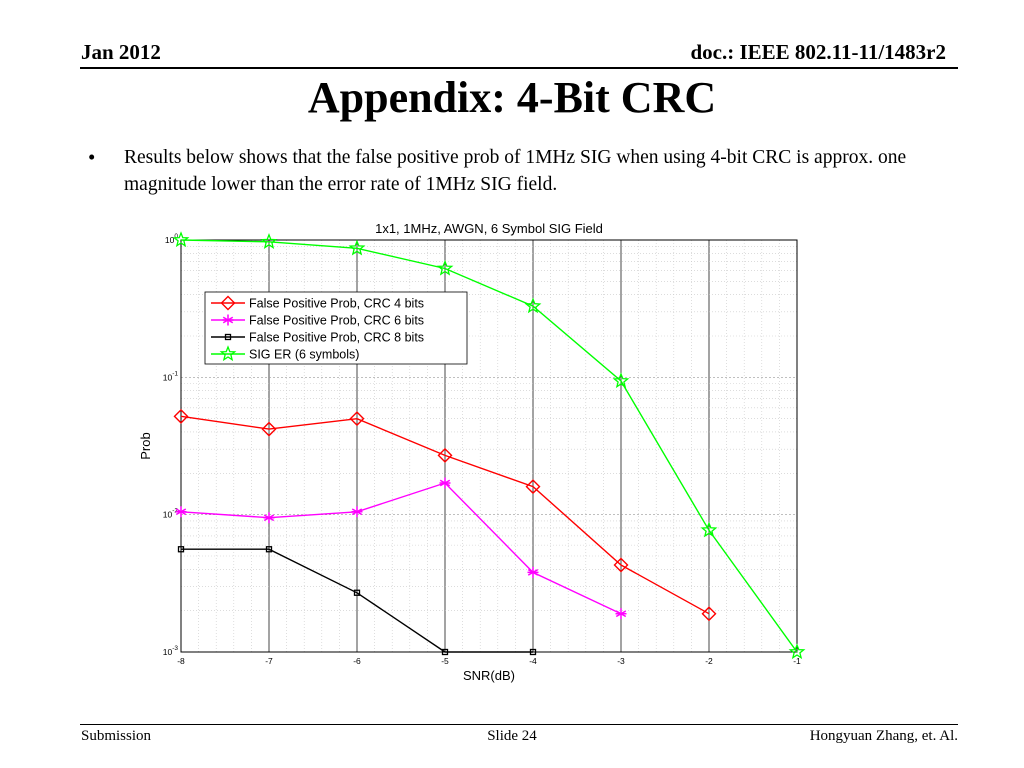 The height and width of the screenshot is (768, 1024). I want to click on y-tick-label: 10⁻², so click(171, 514).